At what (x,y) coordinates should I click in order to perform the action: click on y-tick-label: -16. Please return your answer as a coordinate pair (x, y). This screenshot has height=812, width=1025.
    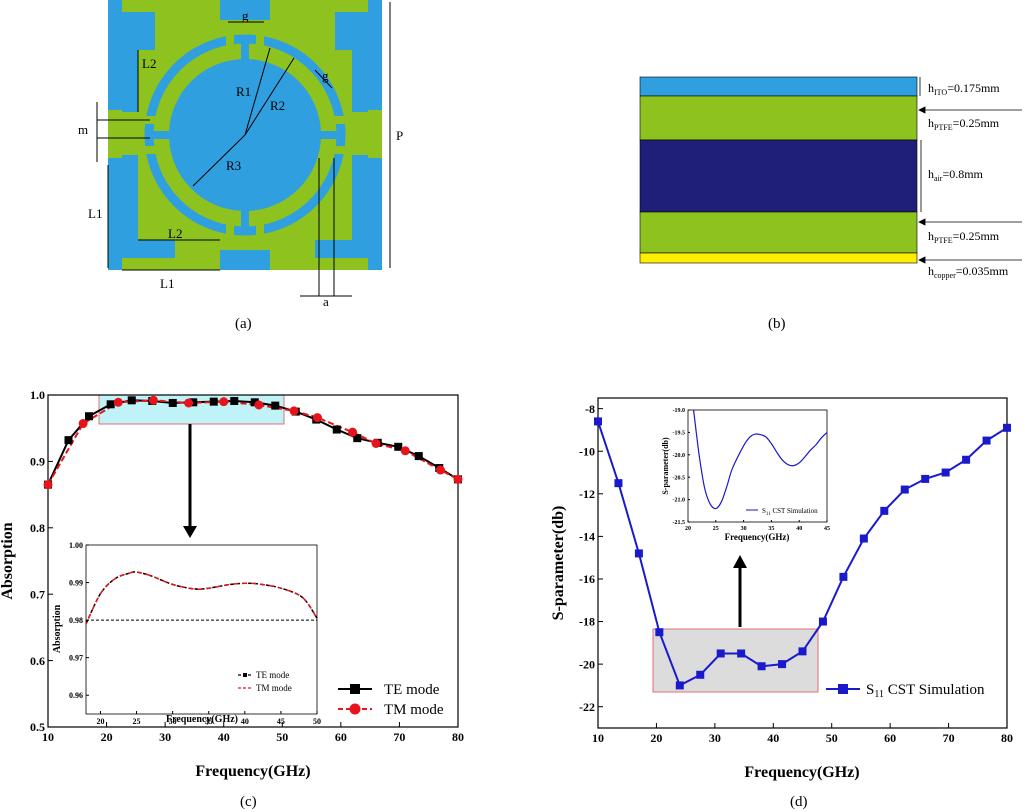
    Looking at the image, I should click on (587, 579).